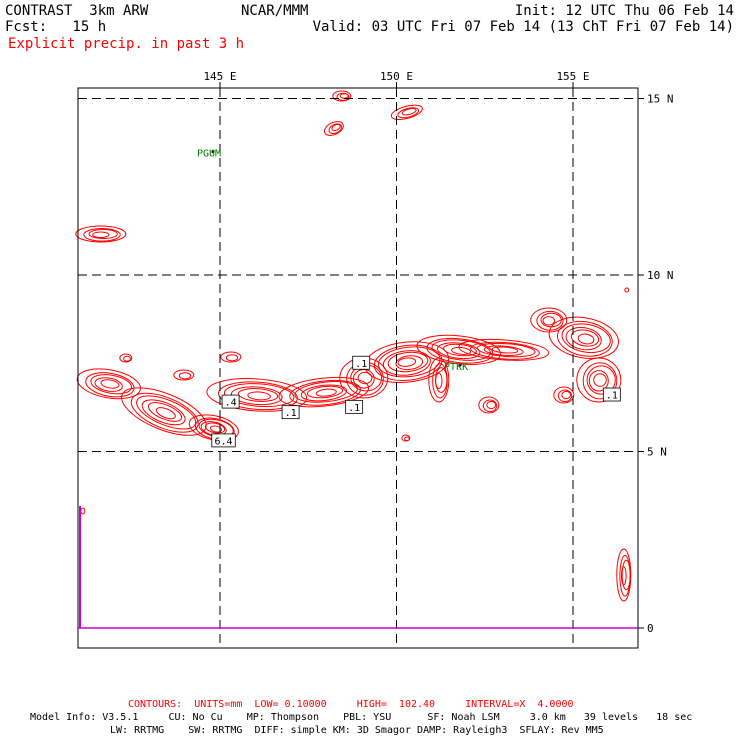 The image size is (740, 740). Describe the element at coordinates (396, 76) in the screenshot. I see `lon-tick-label: 150 E` at that location.